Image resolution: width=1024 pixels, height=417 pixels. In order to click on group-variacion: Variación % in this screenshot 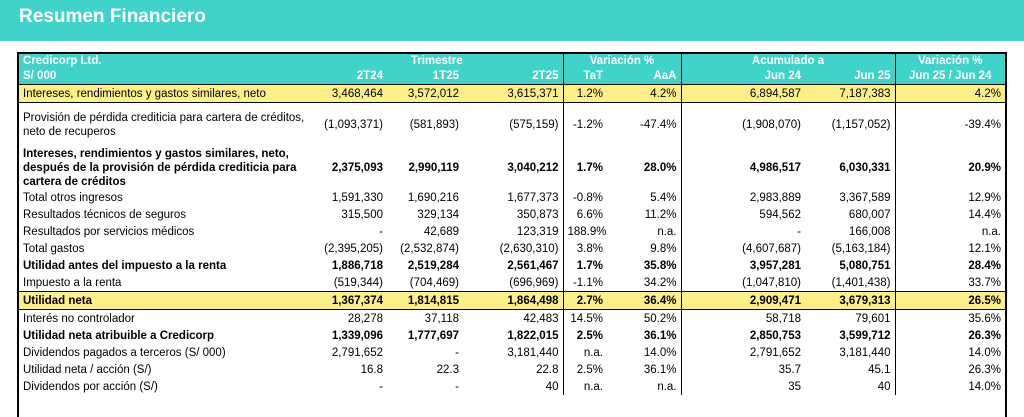, I will do `click(621, 61)`.